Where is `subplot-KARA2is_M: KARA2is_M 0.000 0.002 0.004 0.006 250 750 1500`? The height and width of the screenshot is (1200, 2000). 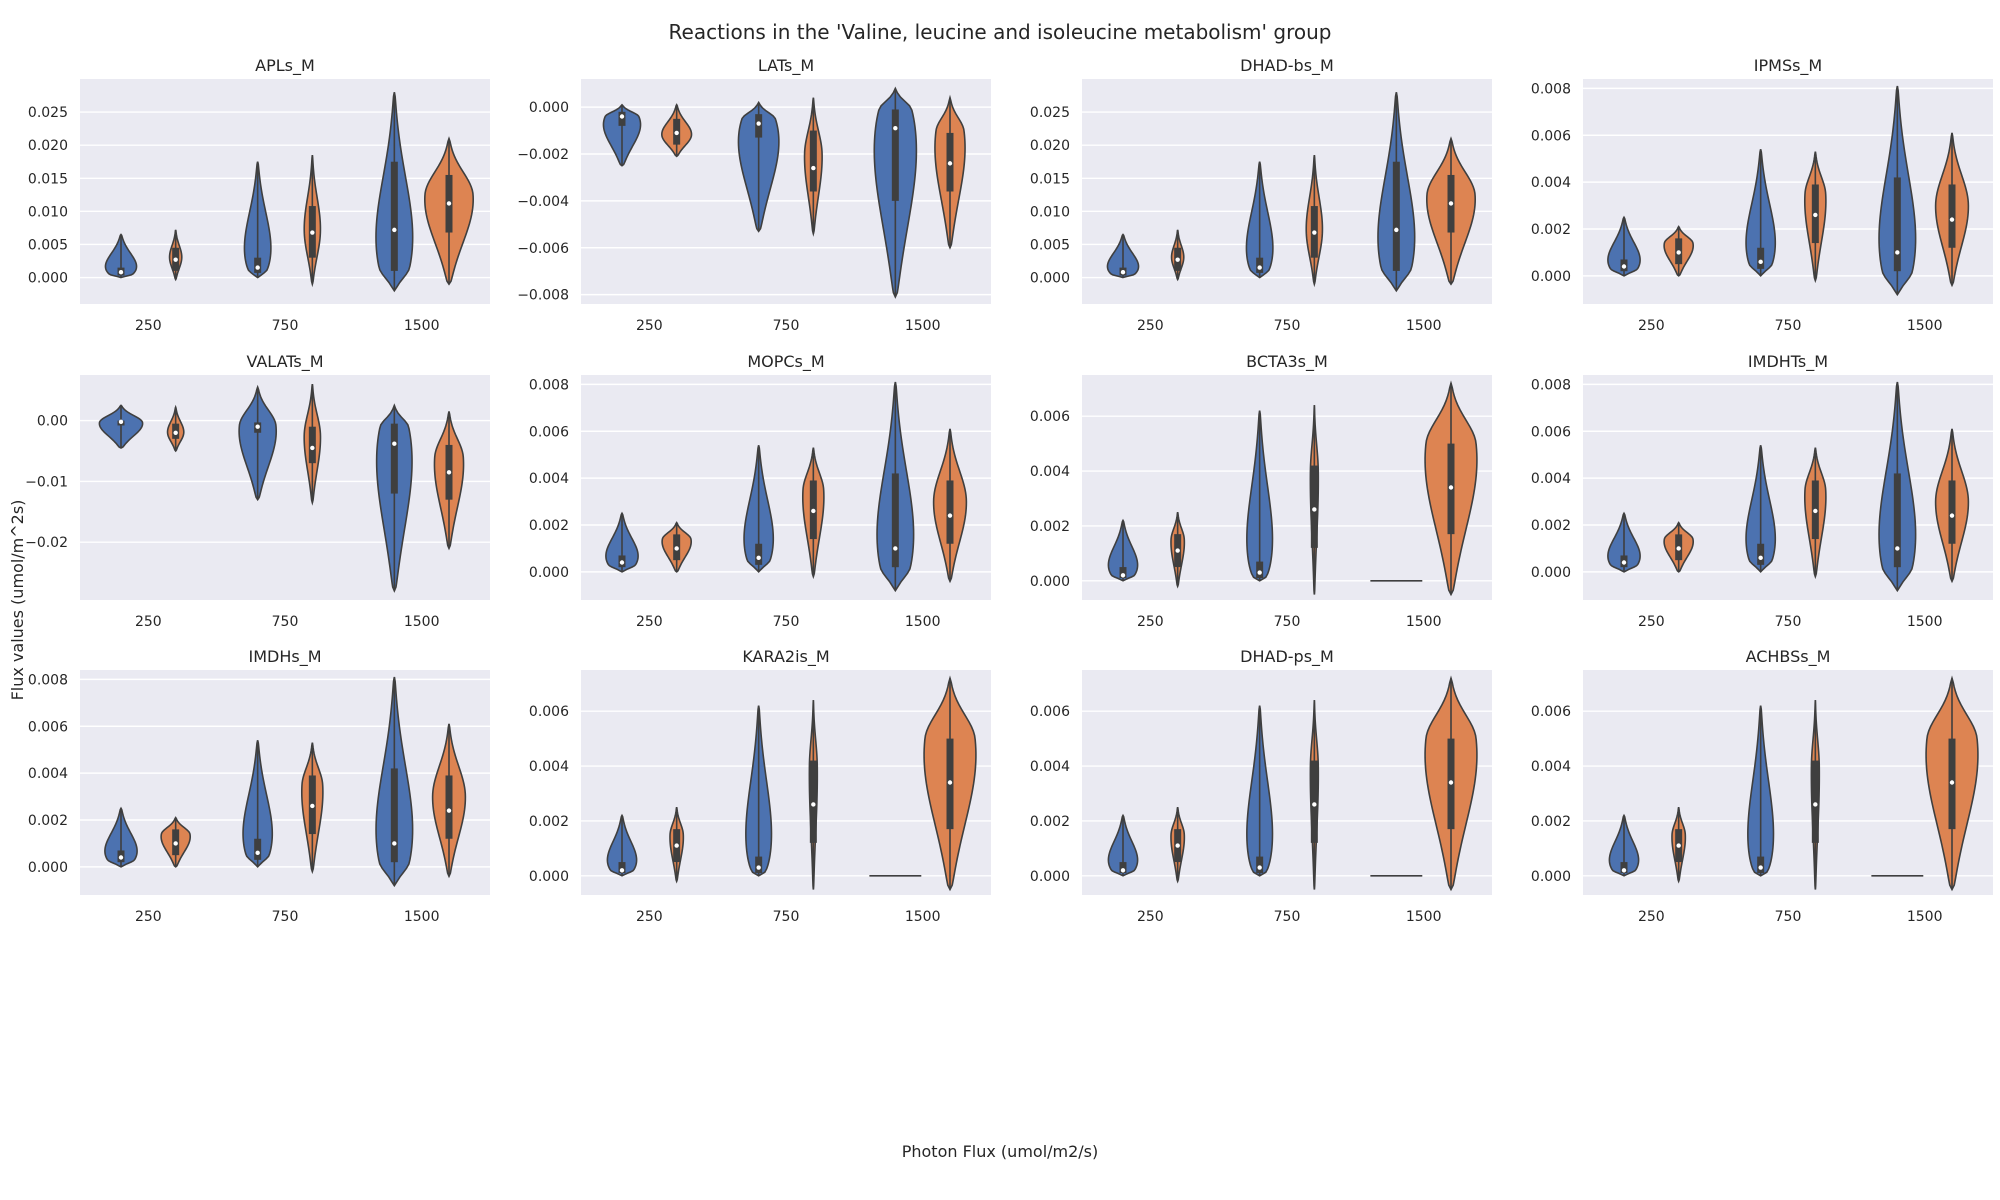 subplot-KARA2is_M: KARA2is_M 0.000 0.002 0.004 0.006 250 750 1500 is located at coordinates (760, 786).